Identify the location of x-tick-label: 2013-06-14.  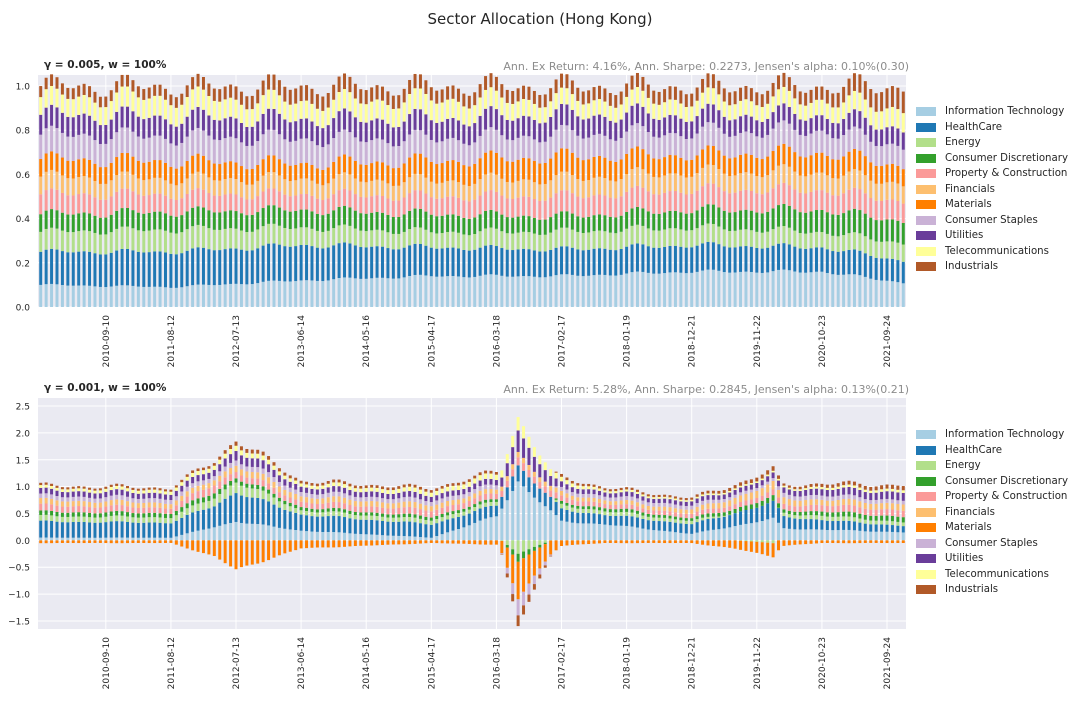
(302, 341).